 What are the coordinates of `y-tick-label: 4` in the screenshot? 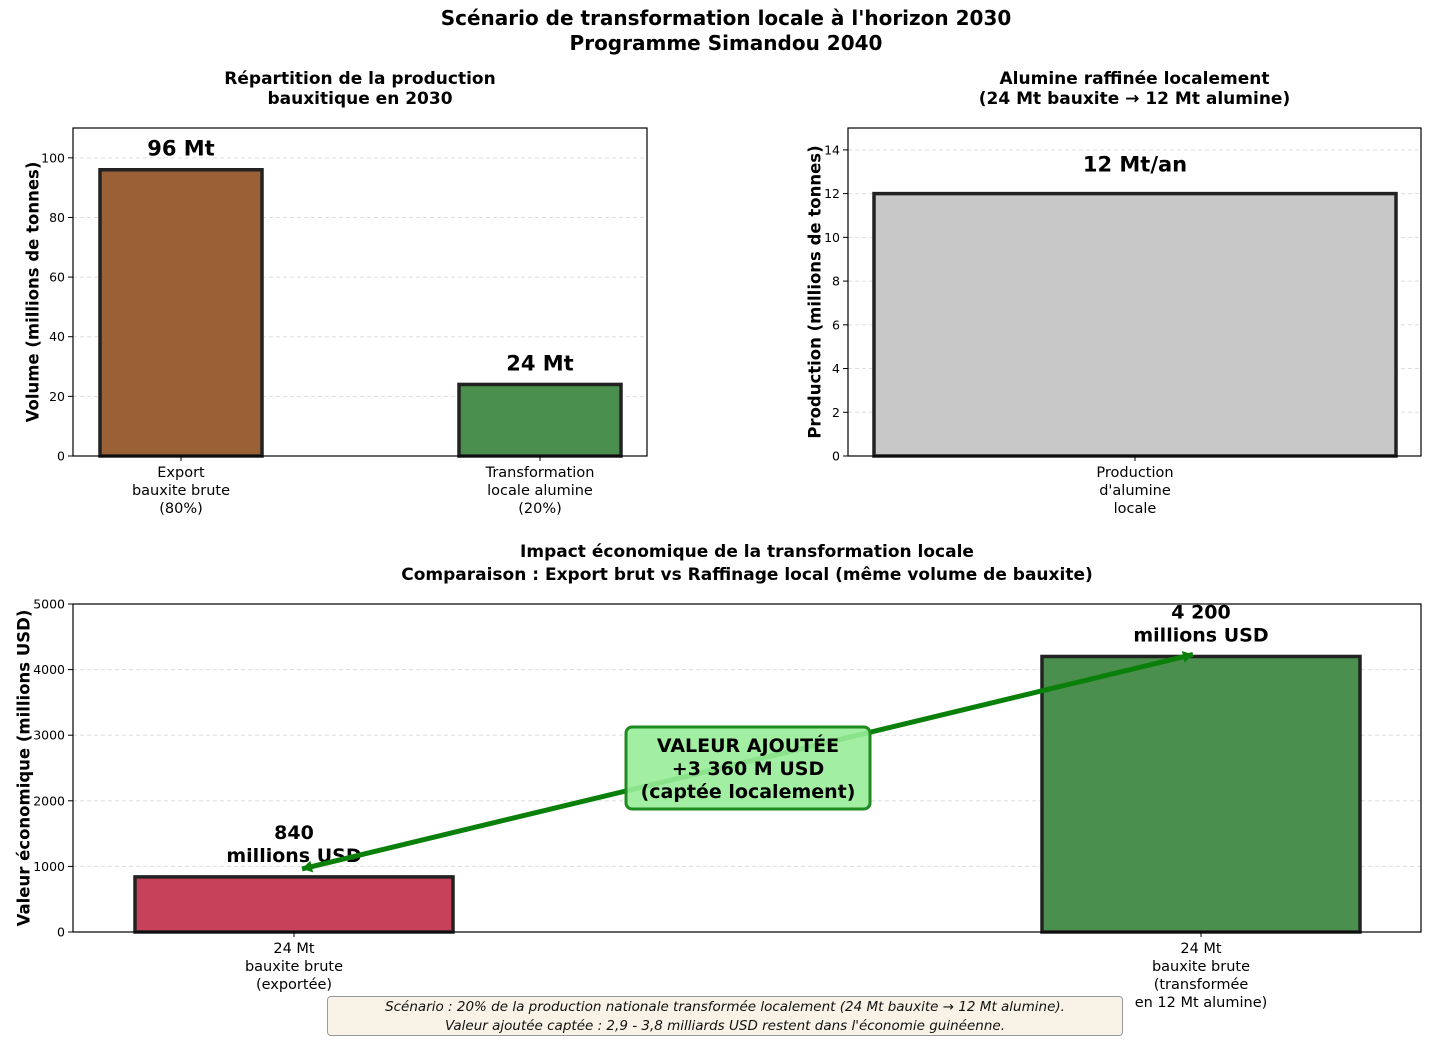 It's located at (836, 368).